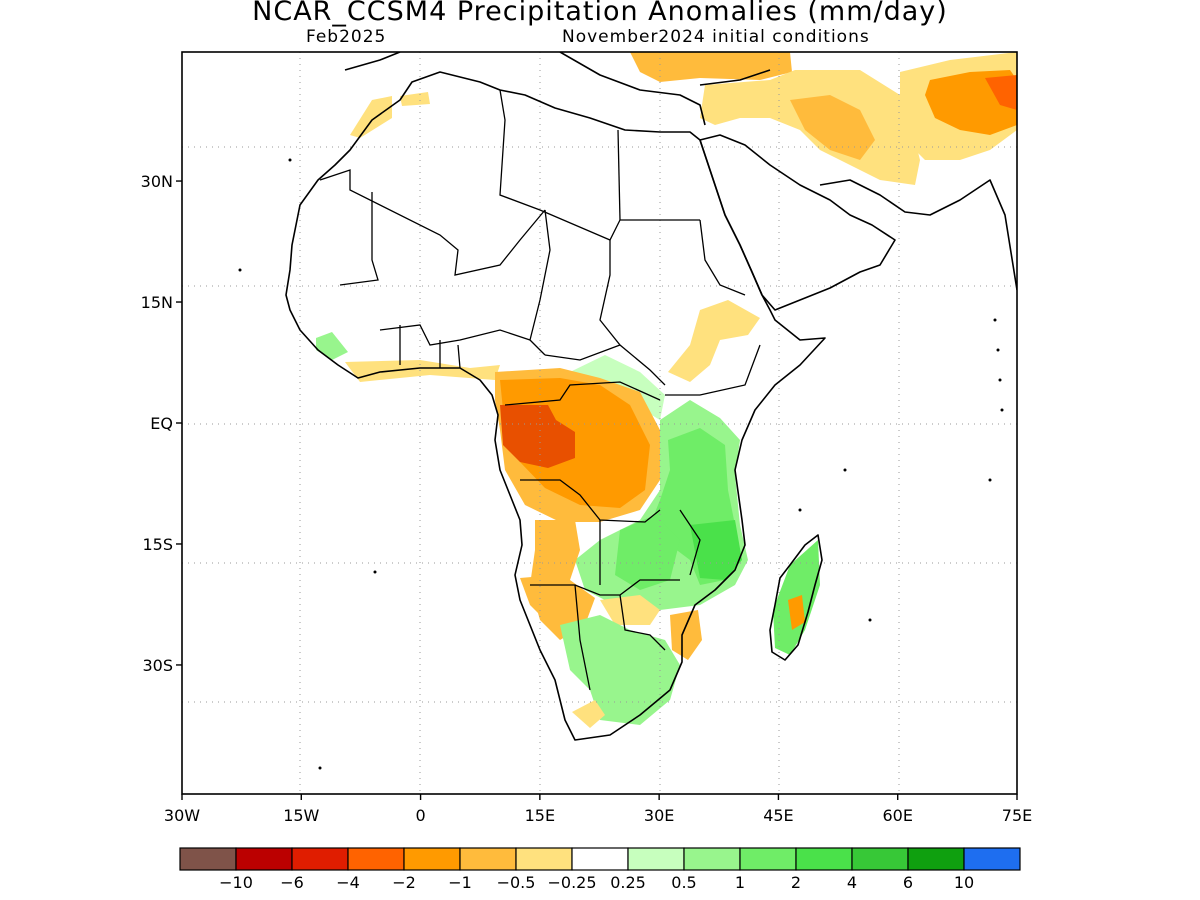 The height and width of the screenshot is (900, 1200). I want to click on colorbar-label: −10, so click(236, 882).